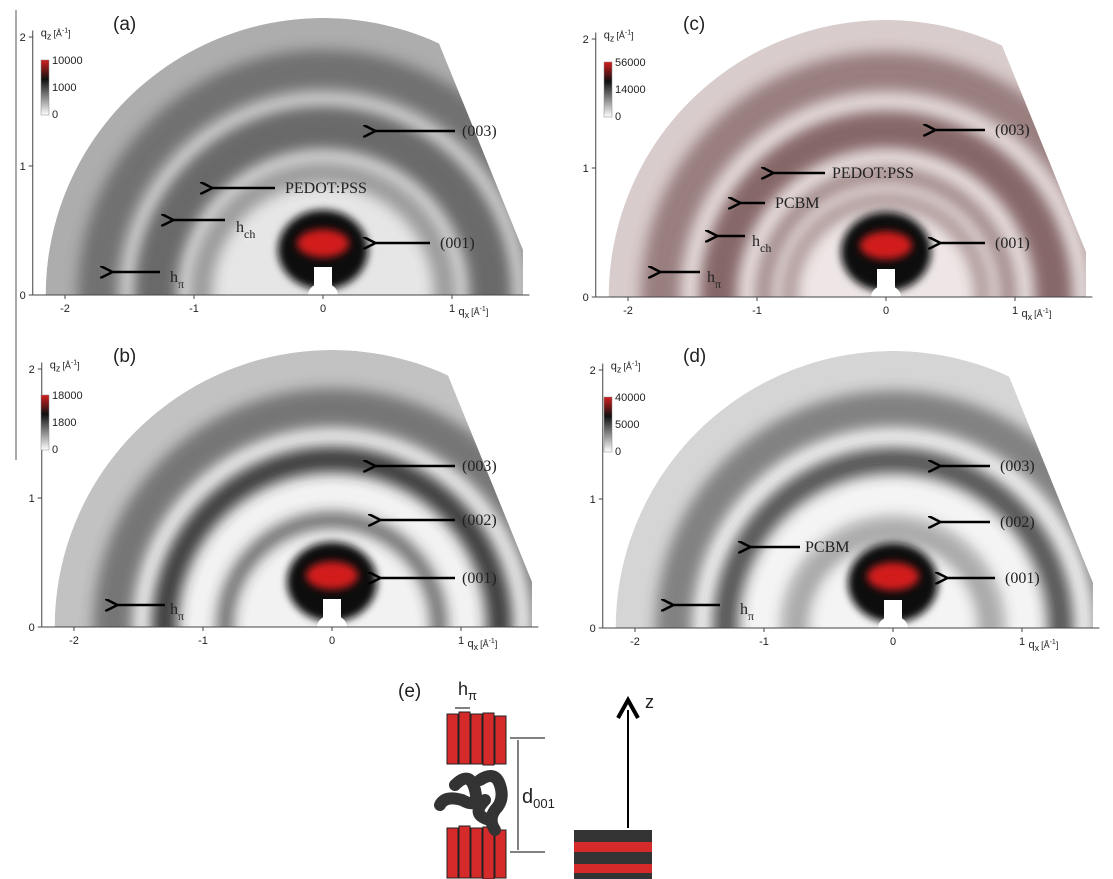 The width and height of the screenshot is (1113, 879). Describe the element at coordinates (124, 24) in the screenshot. I see `panel-label: (a)` at that location.